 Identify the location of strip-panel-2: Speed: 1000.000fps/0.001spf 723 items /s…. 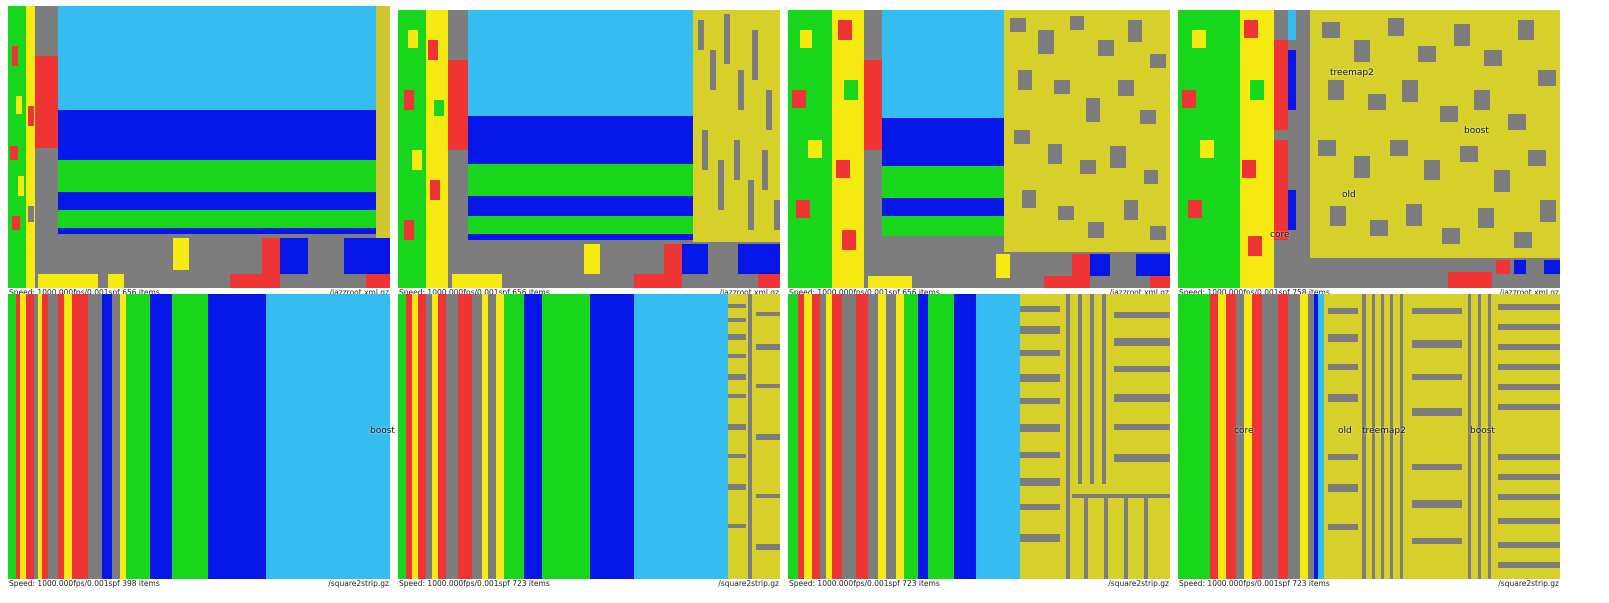
(589, 442).